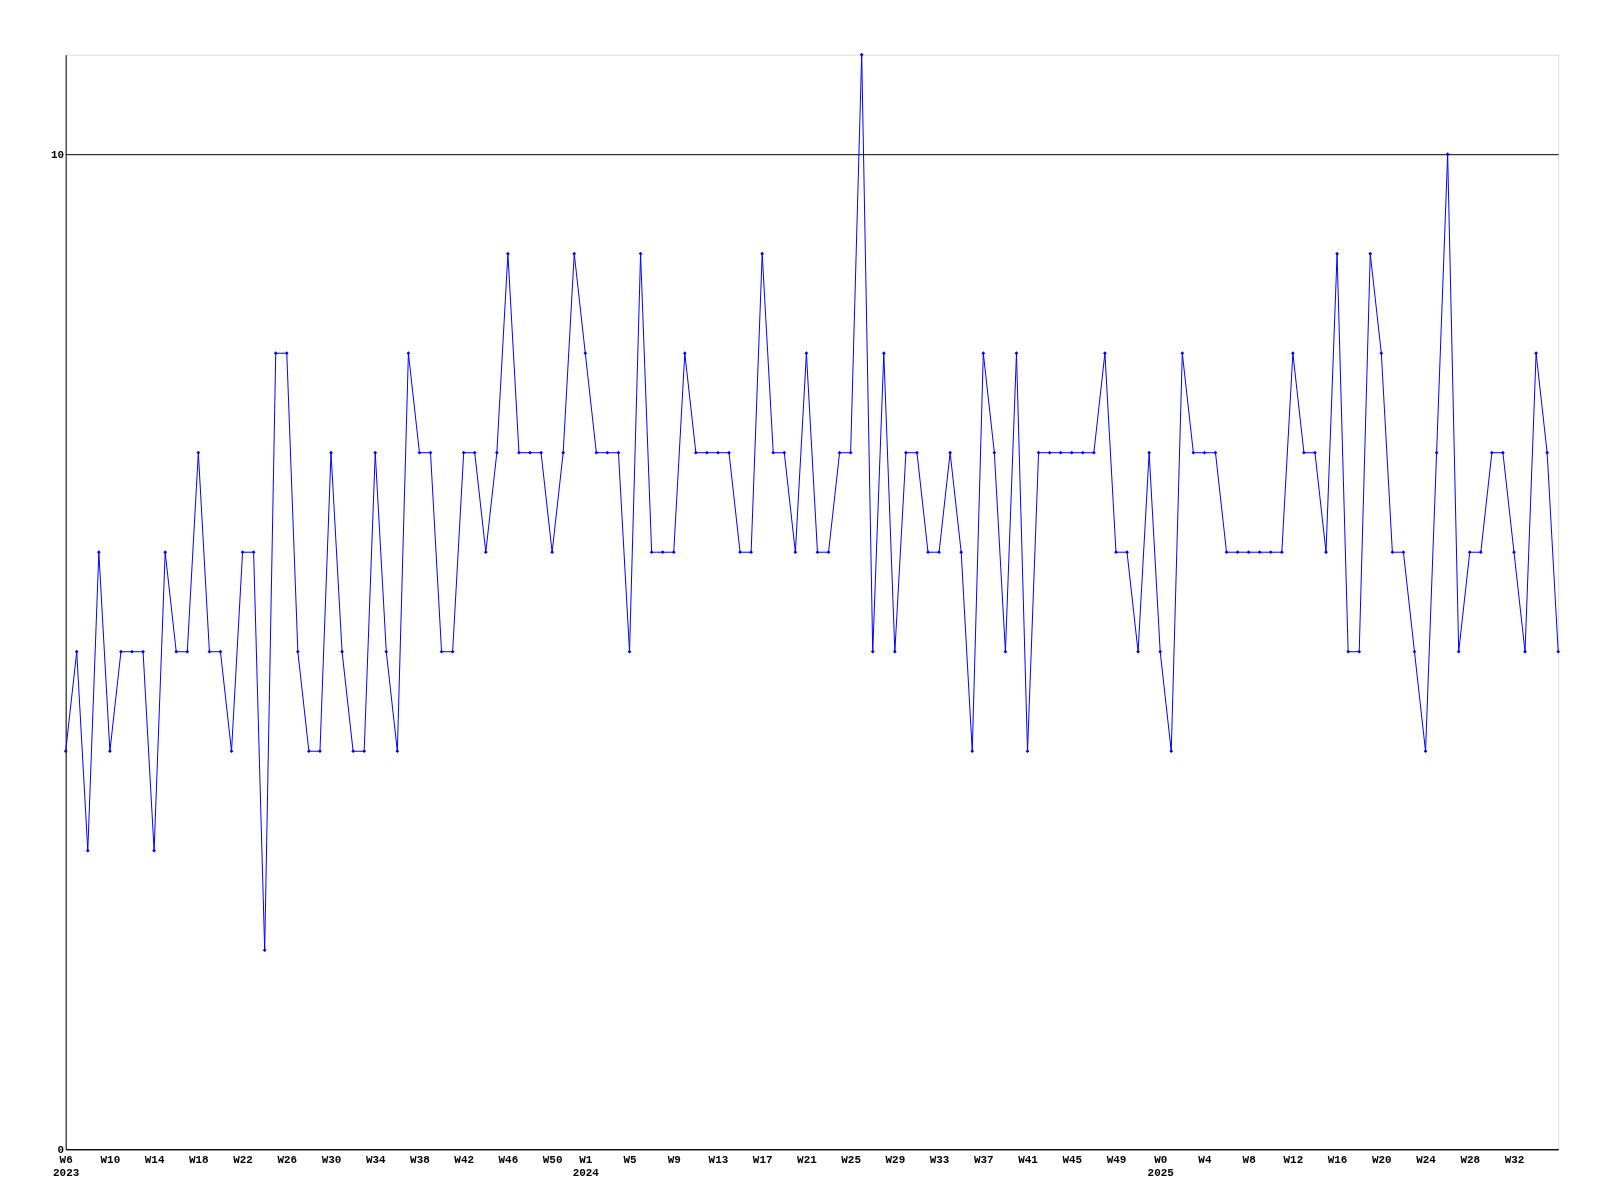 The width and height of the screenshot is (1600, 1200). I want to click on x-tick-label: W4, so click(1205, 1159).